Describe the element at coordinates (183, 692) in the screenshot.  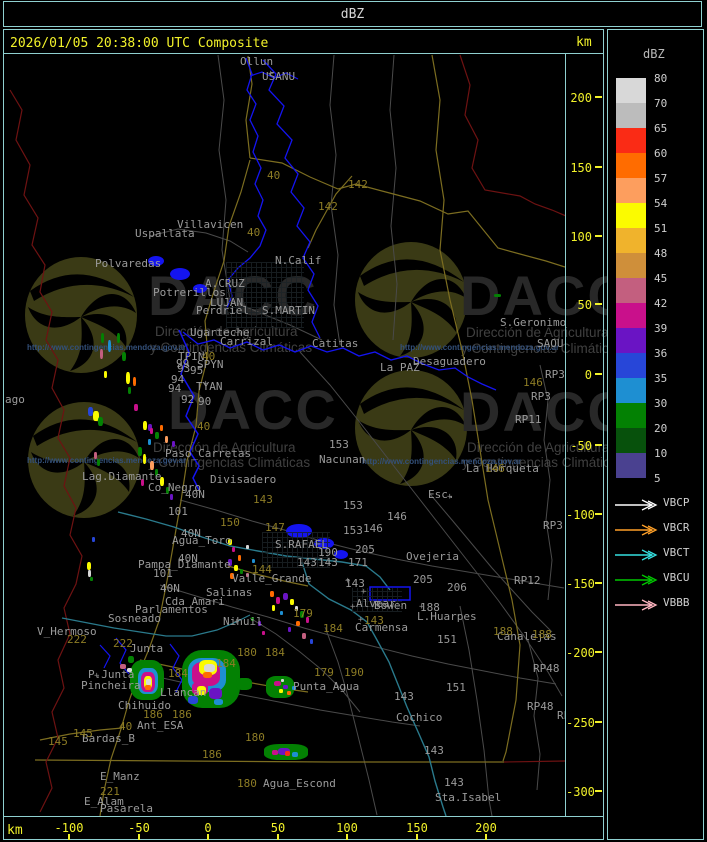
I see `map-place-label: Llancan` at that location.